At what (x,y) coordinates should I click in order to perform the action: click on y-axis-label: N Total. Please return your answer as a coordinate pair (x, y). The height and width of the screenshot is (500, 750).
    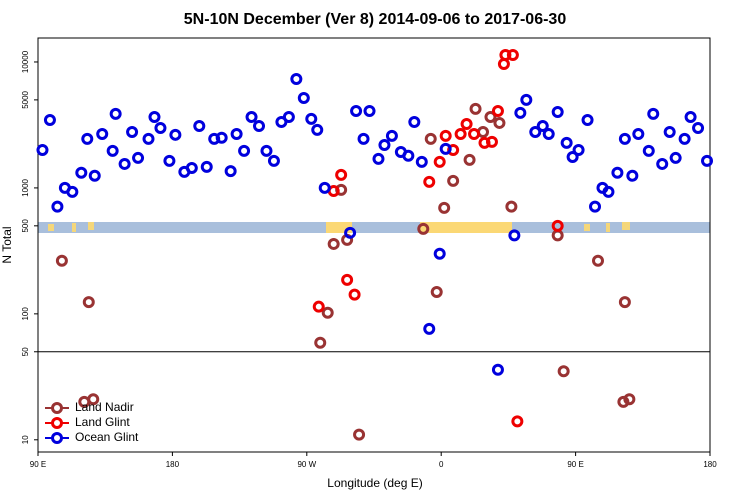
    Looking at the image, I should click on (7, 244).